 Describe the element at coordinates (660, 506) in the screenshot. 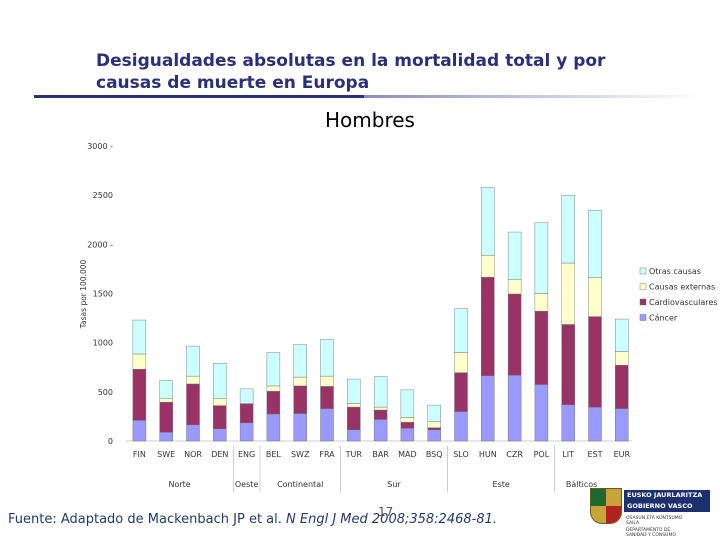

I see `logo-line-2: GOBIERNO VASCO` at that location.